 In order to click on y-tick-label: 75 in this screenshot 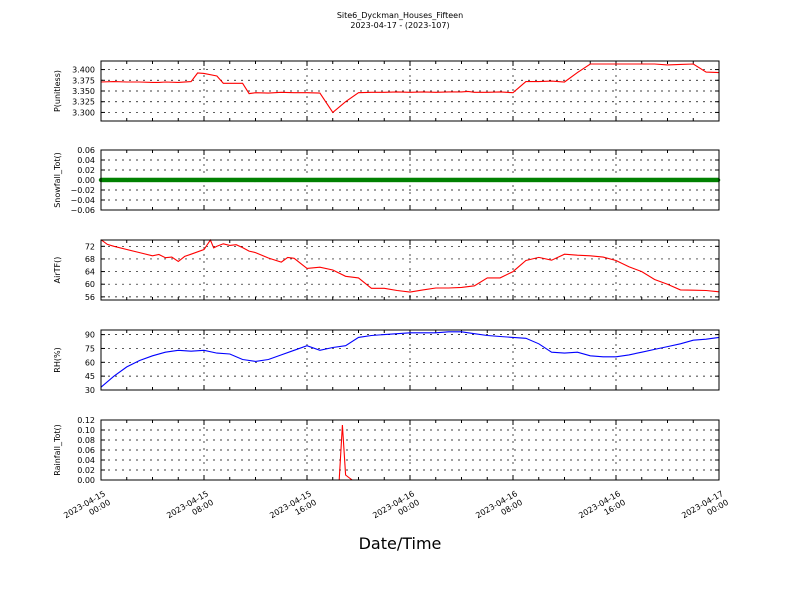, I will do `click(90, 348)`.